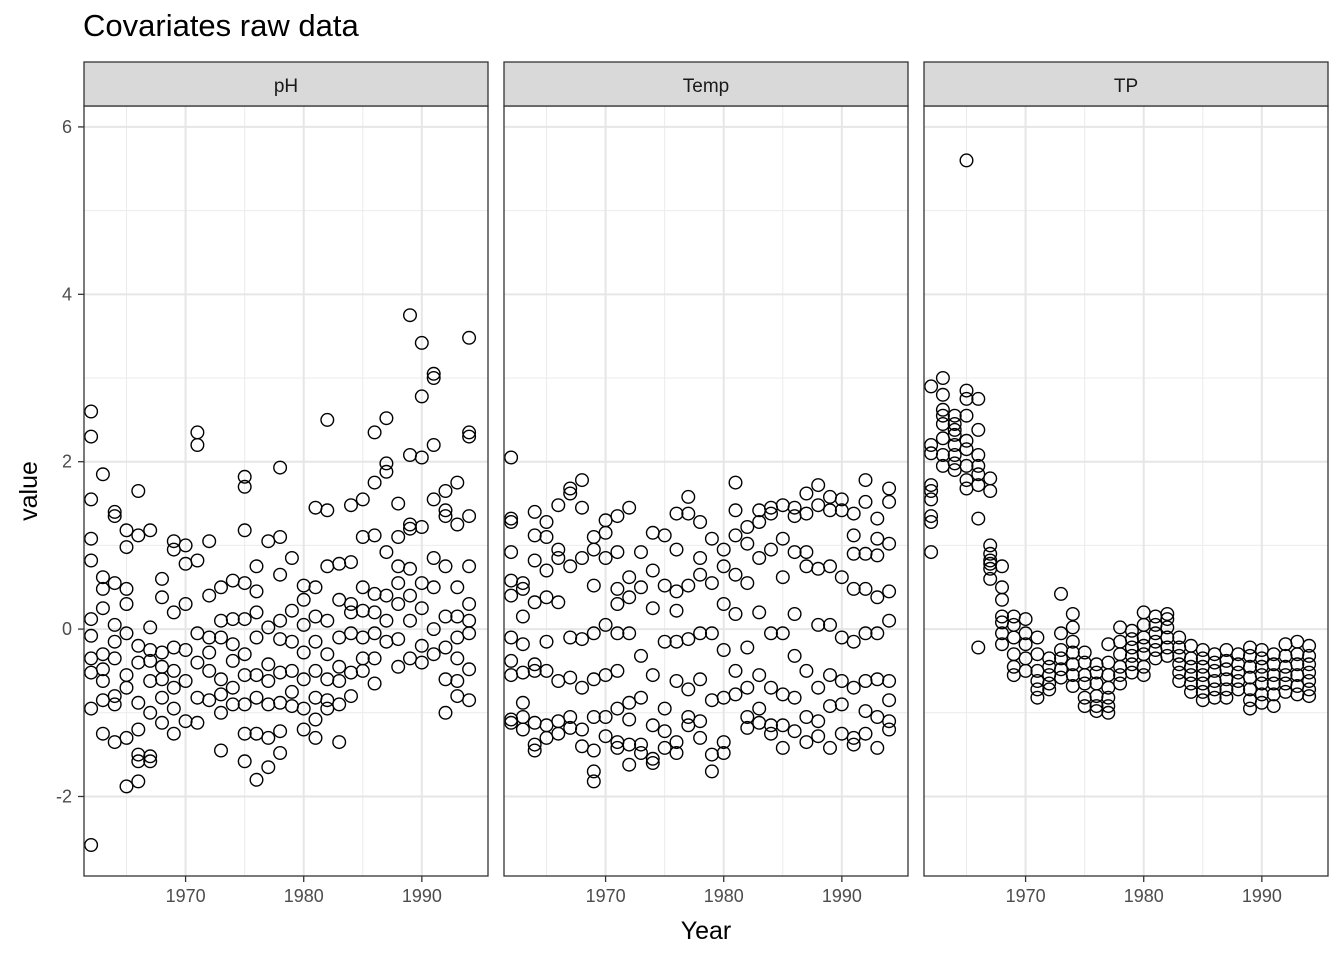 The image size is (1344, 960). I want to click on x-tick-label: 1980, so click(304, 896).